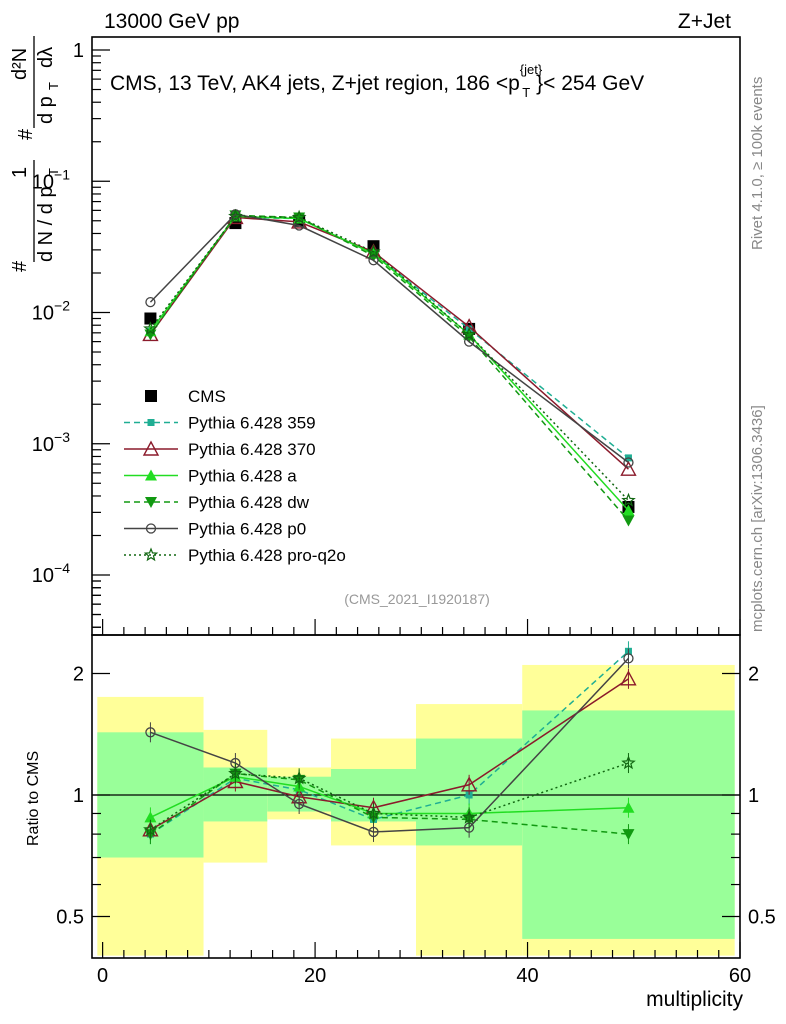  What do you see at coordinates (51, 179) in the screenshot?
I see `main-y-tick-label: 10⁻¹` at bounding box center [51, 179].